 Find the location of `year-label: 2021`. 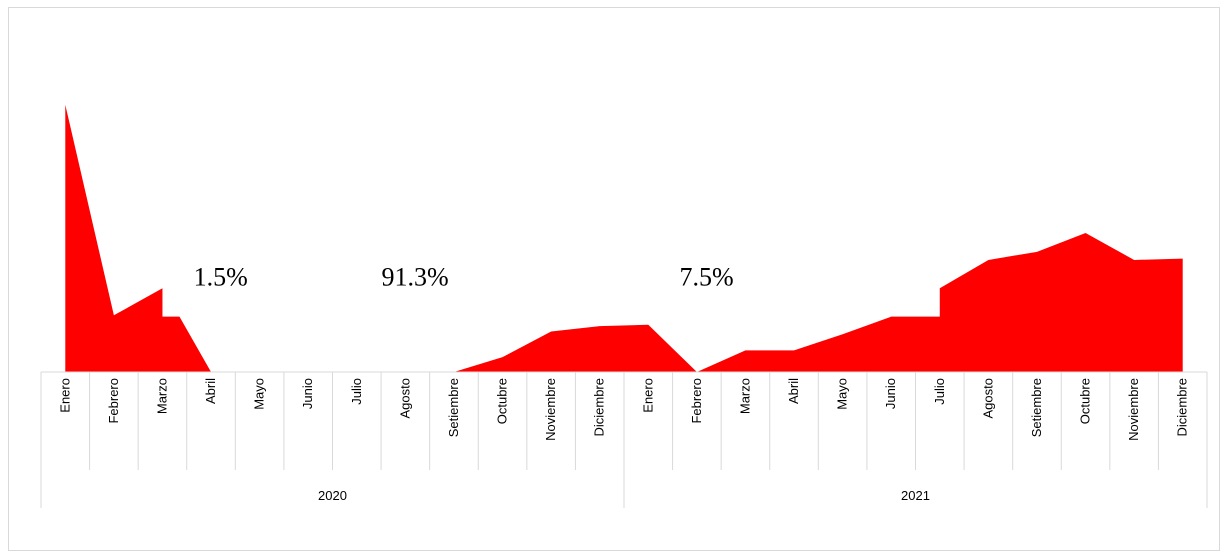

year-label: 2021 is located at coordinates (915, 495).